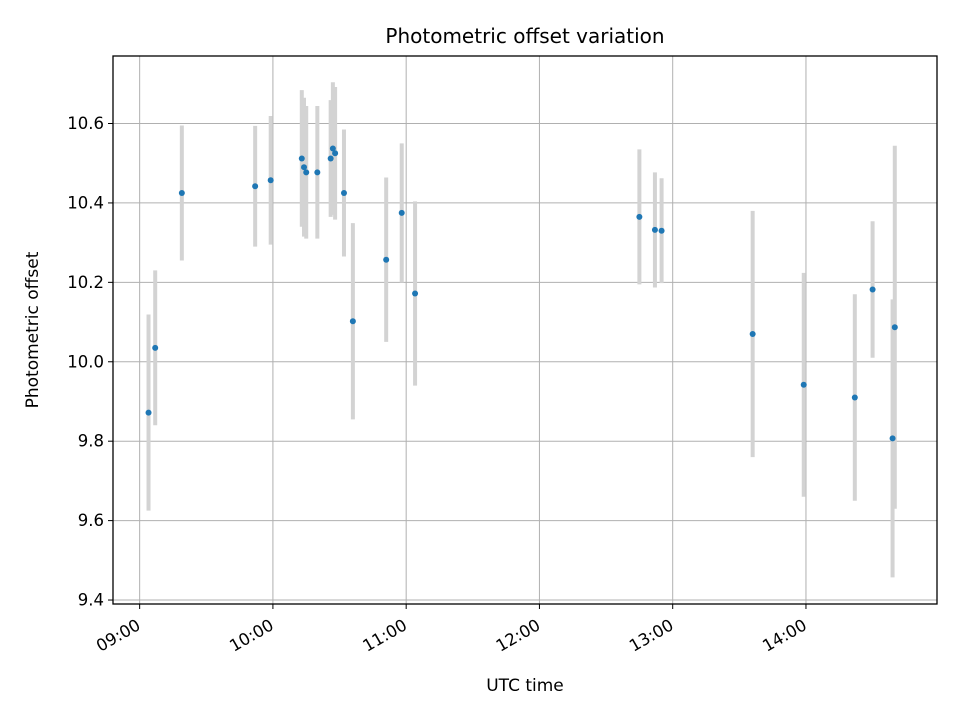 The height and width of the screenshot is (720, 960). I want to click on y-tick-label: 9.6, so click(91, 520).